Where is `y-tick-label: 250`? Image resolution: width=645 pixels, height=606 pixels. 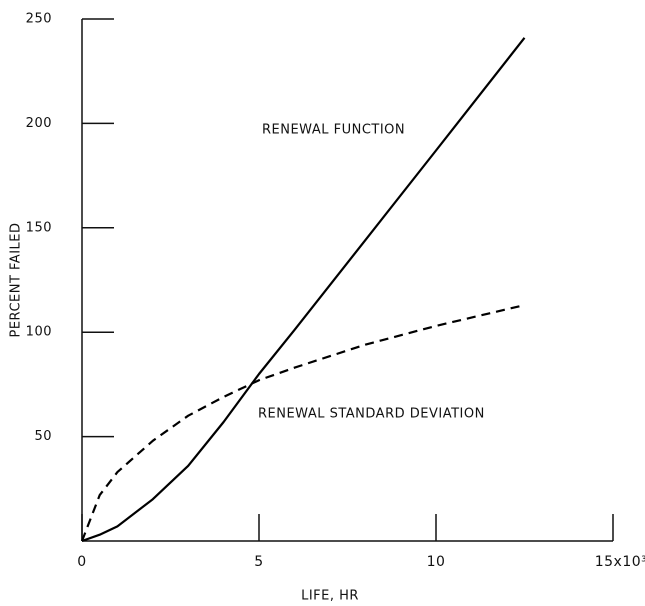
y-tick-label: 250 is located at coordinates (39, 19).